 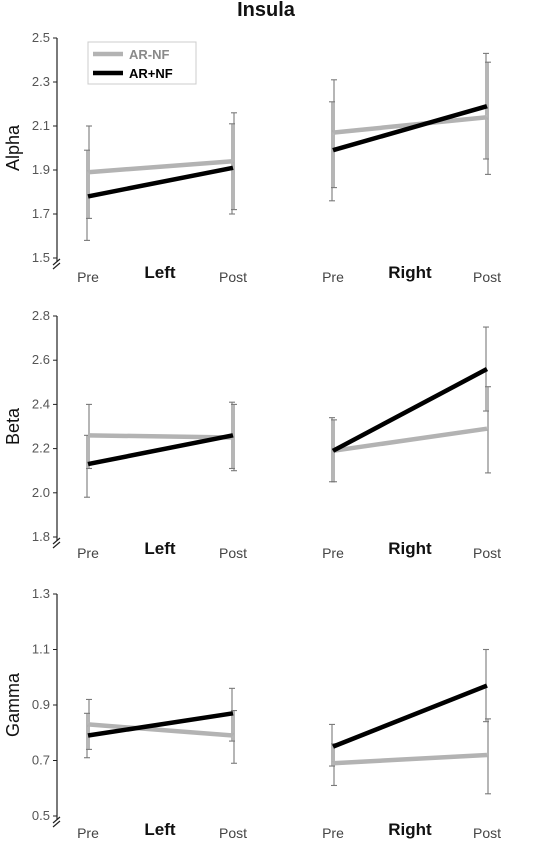 What do you see at coordinates (41, 213) in the screenshot?
I see `y-tick-label: 1.7` at bounding box center [41, 213].